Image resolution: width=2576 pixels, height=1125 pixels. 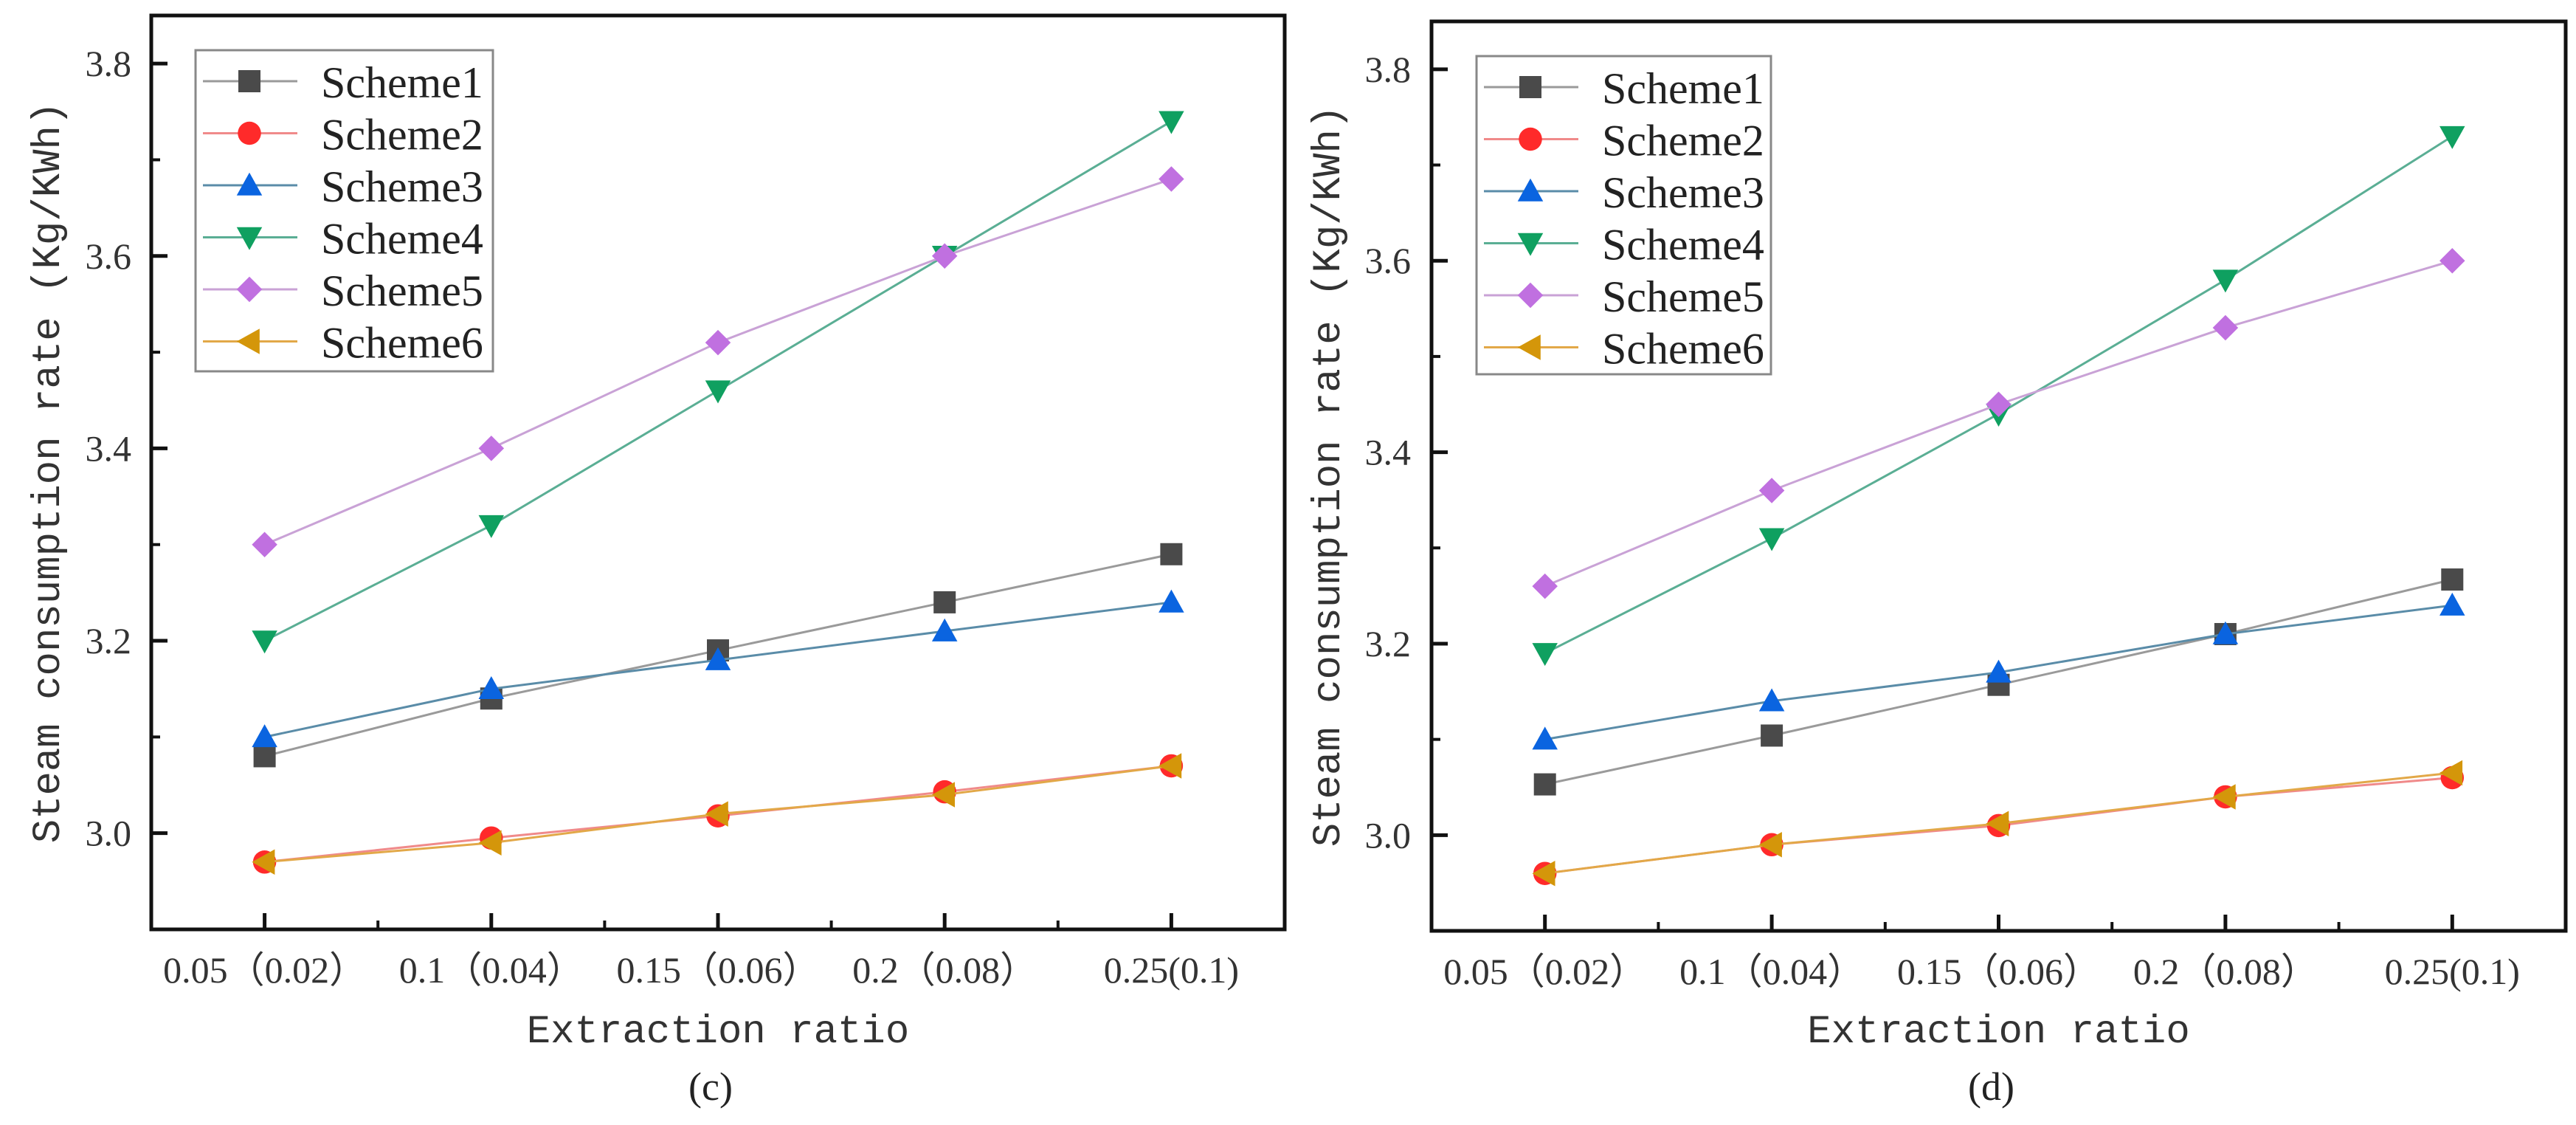 What do you see at coordinates (109, 256) in the screenshot?
I see `y-tick-label: 3.6` at bounding box center [109, 256].